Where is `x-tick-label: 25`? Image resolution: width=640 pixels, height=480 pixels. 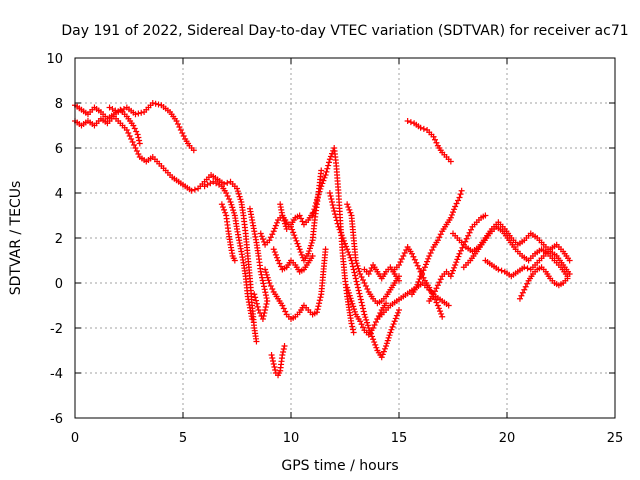
x-tick-label: 25 is located at coordinates (615, 438).